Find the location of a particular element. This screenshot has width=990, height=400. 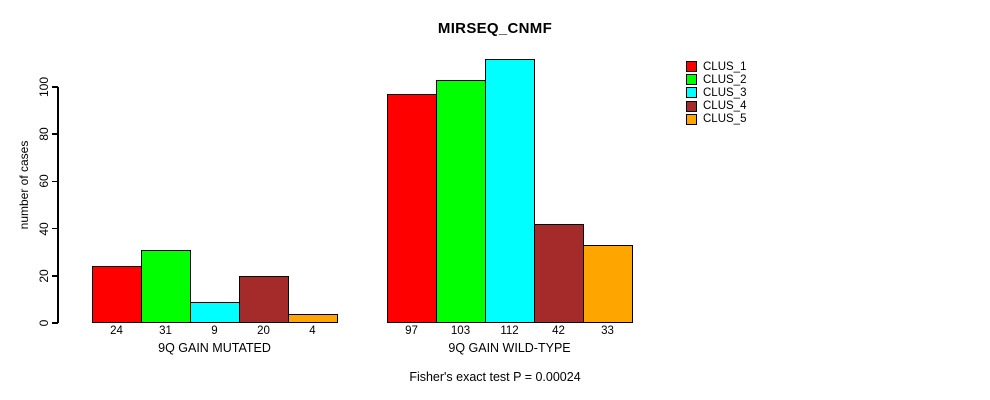

legend-label: CLUS_4 is located at coordinates (725, 106).